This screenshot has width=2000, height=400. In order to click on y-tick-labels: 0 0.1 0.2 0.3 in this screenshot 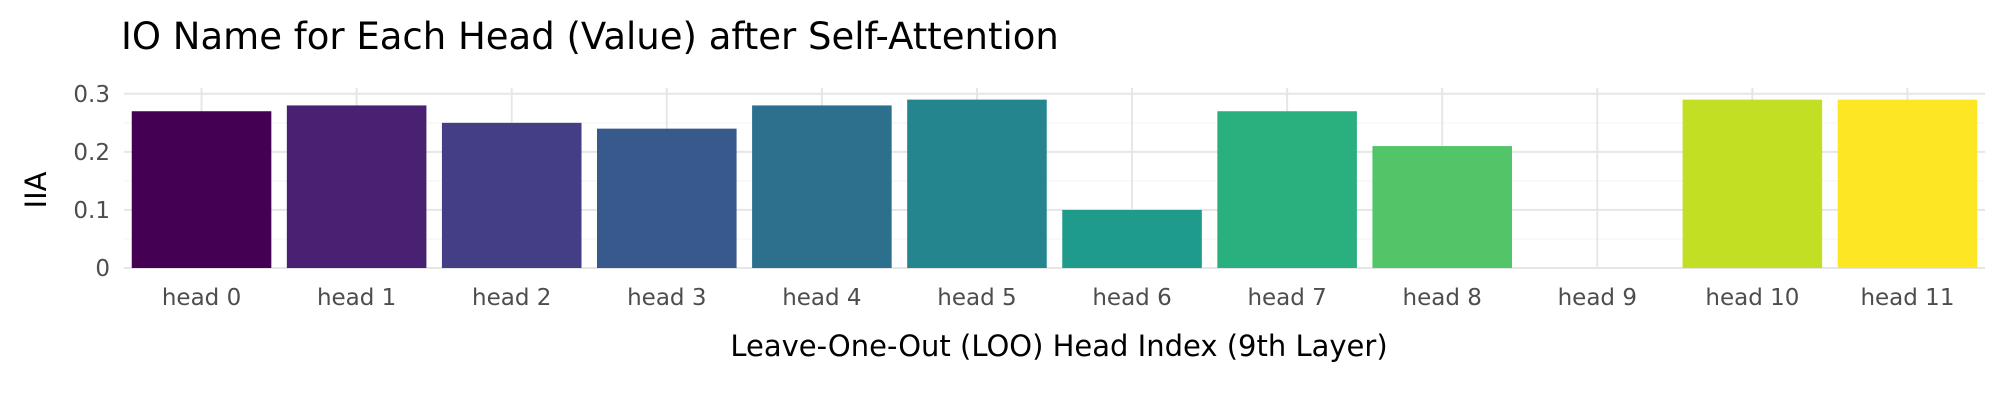, I will do `click(91, 182)`.